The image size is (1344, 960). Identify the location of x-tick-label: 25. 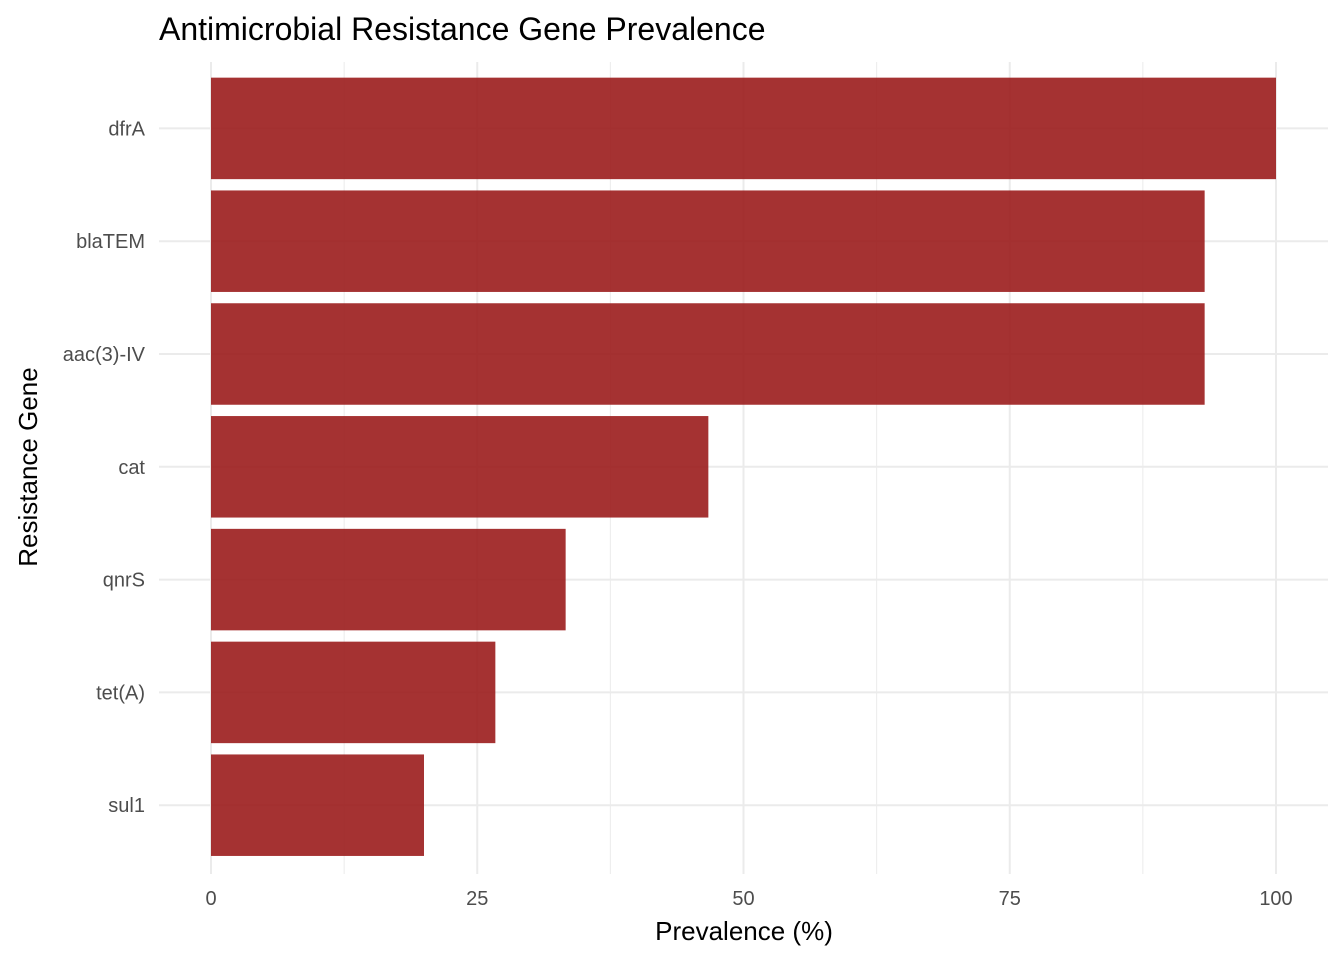
(477, 899).